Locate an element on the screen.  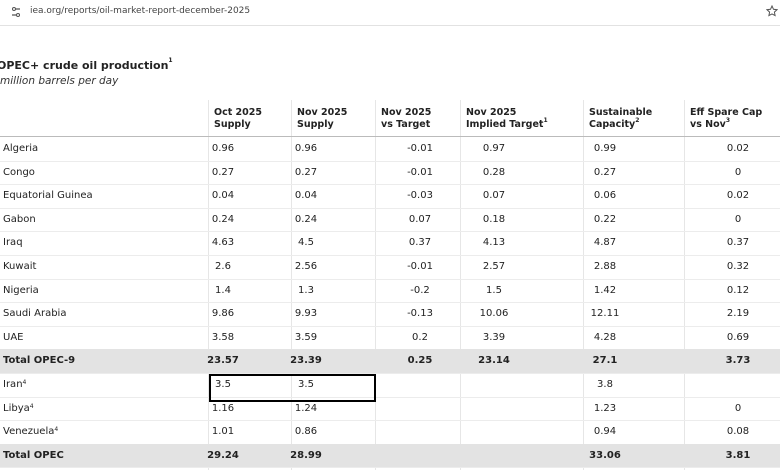
title-text: OPEC+ crude oil production is located at coordinates (84, 65).